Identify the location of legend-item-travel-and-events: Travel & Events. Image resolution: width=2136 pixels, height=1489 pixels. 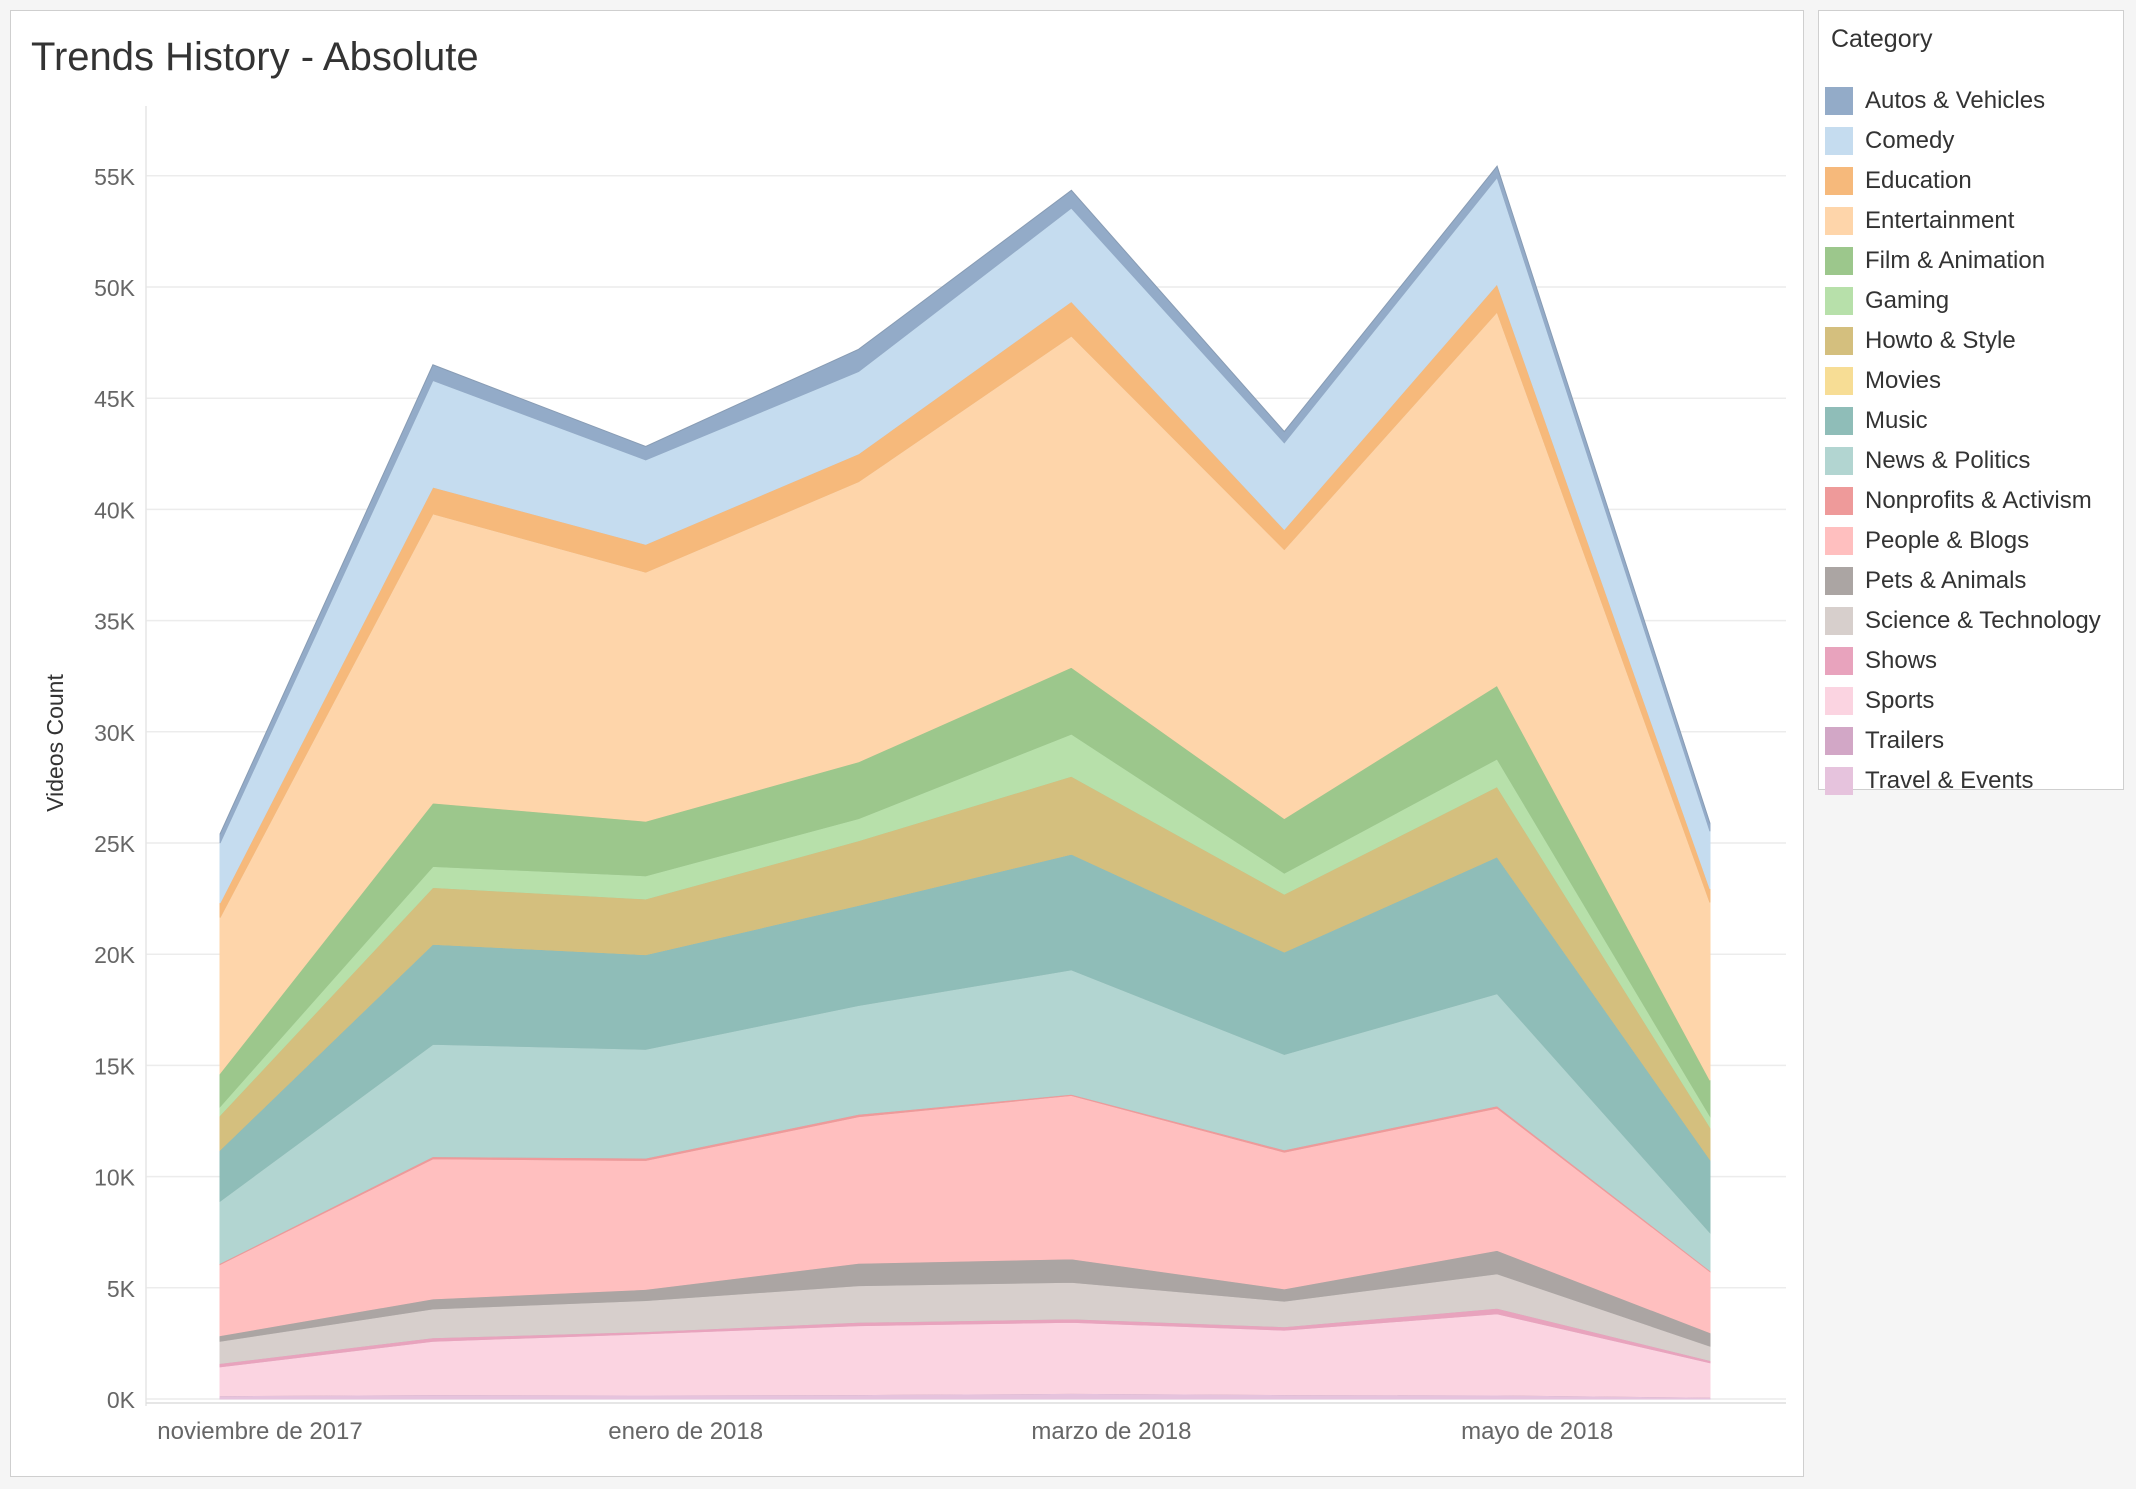
(1973, 781).